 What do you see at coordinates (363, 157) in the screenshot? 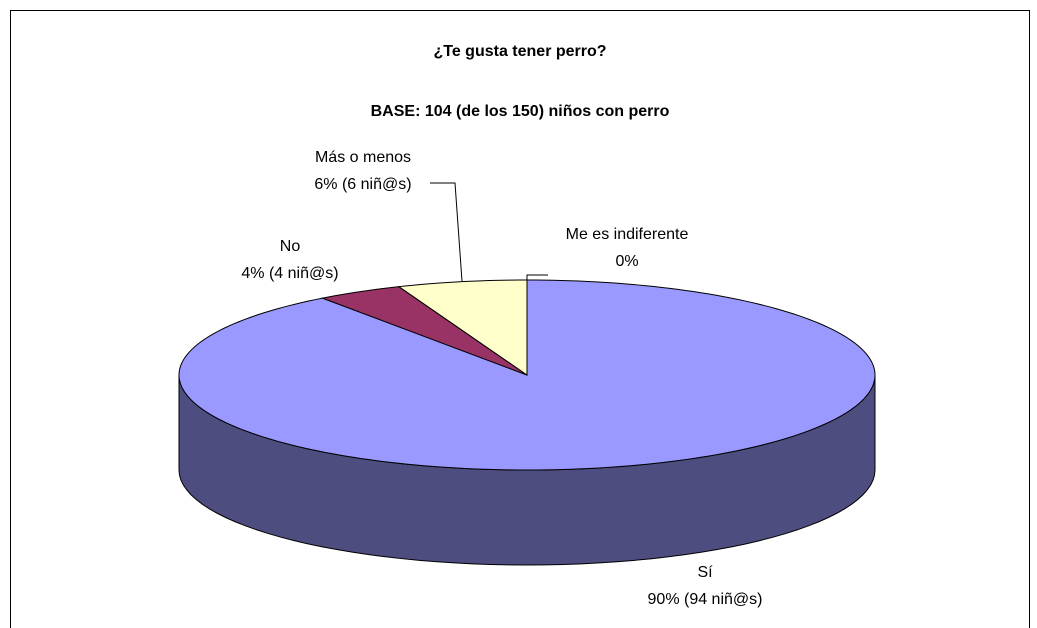
I see `slice-label: Más o menos` at bounding box center [363, 157].